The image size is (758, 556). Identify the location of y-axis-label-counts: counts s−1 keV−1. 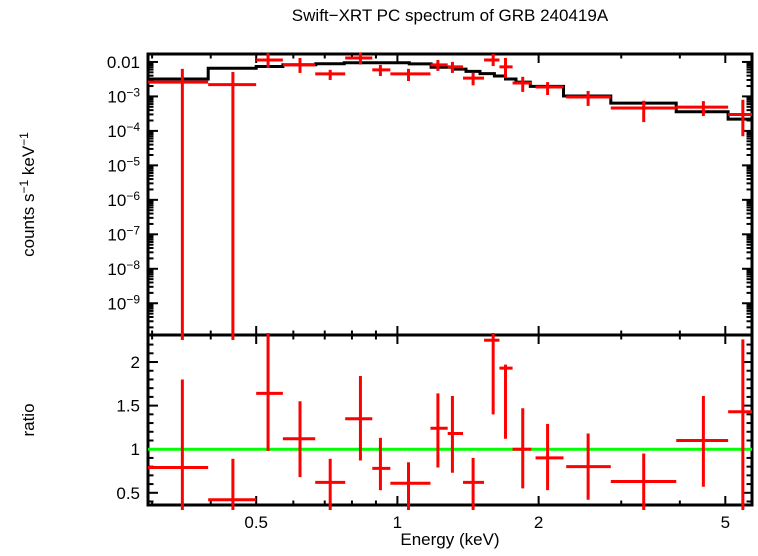
(27, 194).